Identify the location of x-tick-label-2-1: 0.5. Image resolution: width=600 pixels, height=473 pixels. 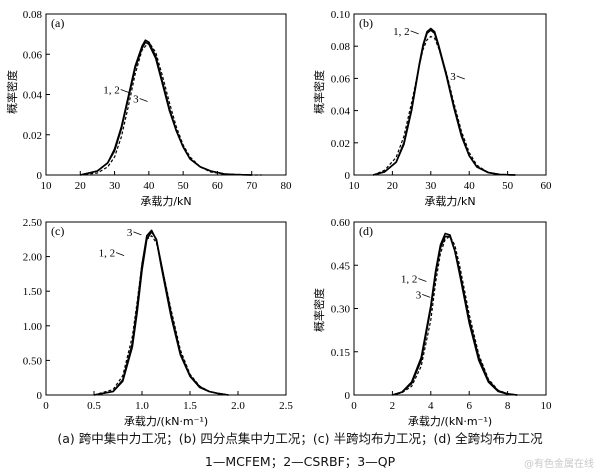
(94, 406).